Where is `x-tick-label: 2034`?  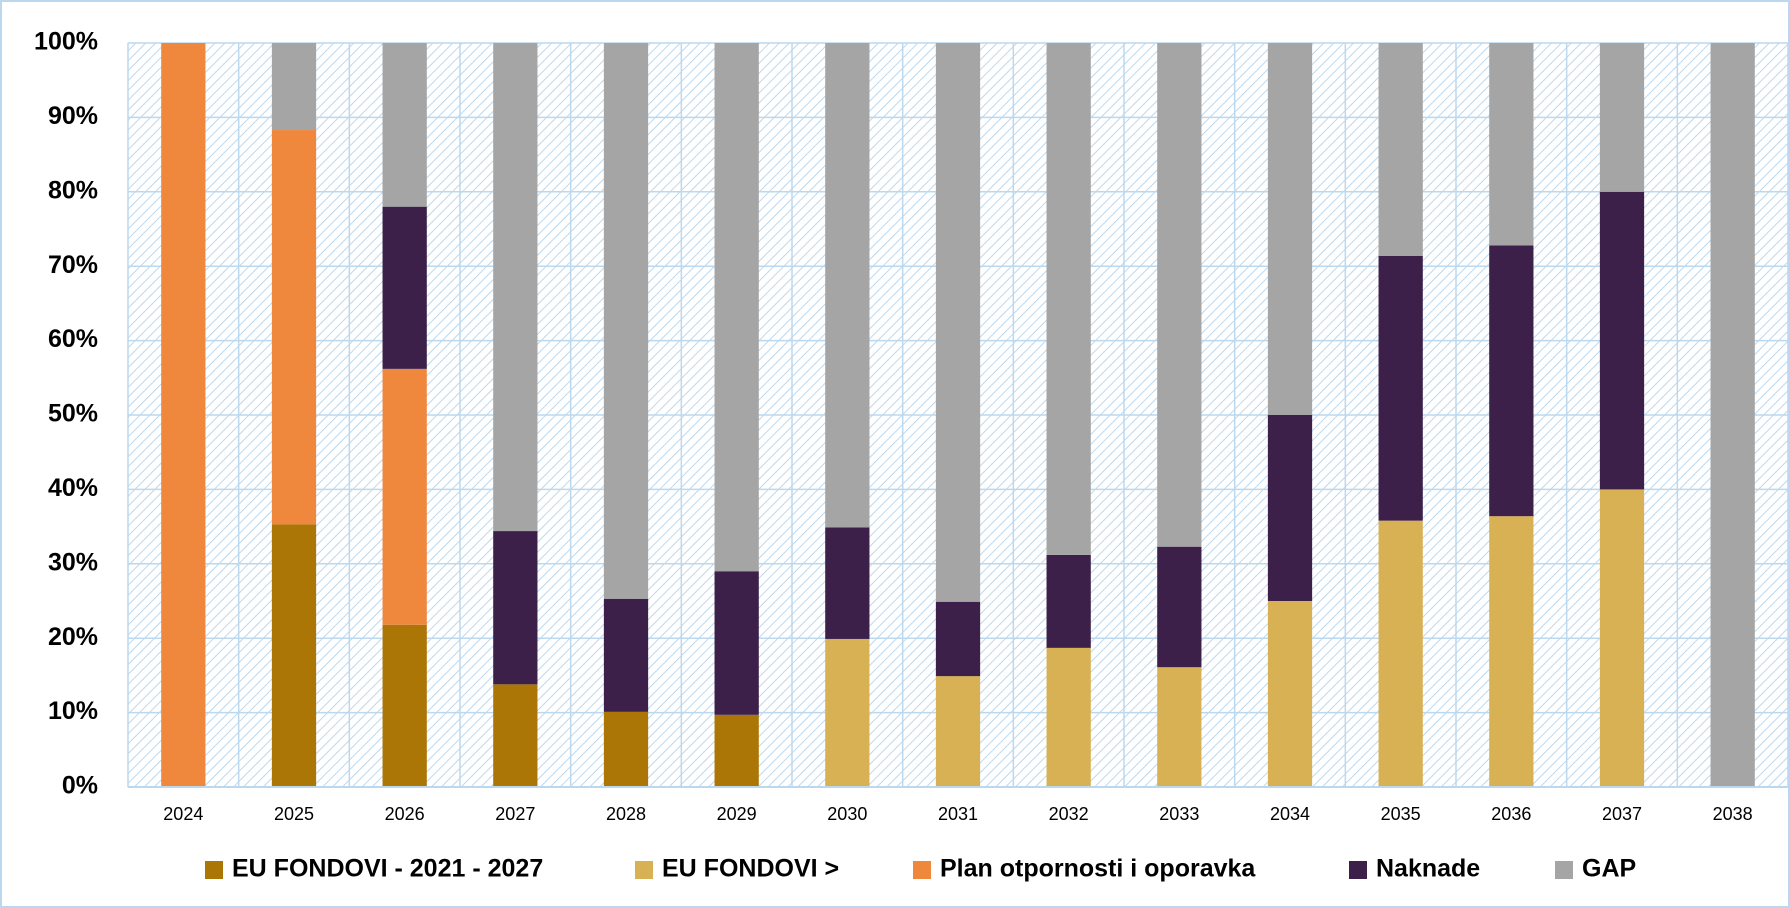
x-tick-label: 2034 is located at coordinates (1290, 814).